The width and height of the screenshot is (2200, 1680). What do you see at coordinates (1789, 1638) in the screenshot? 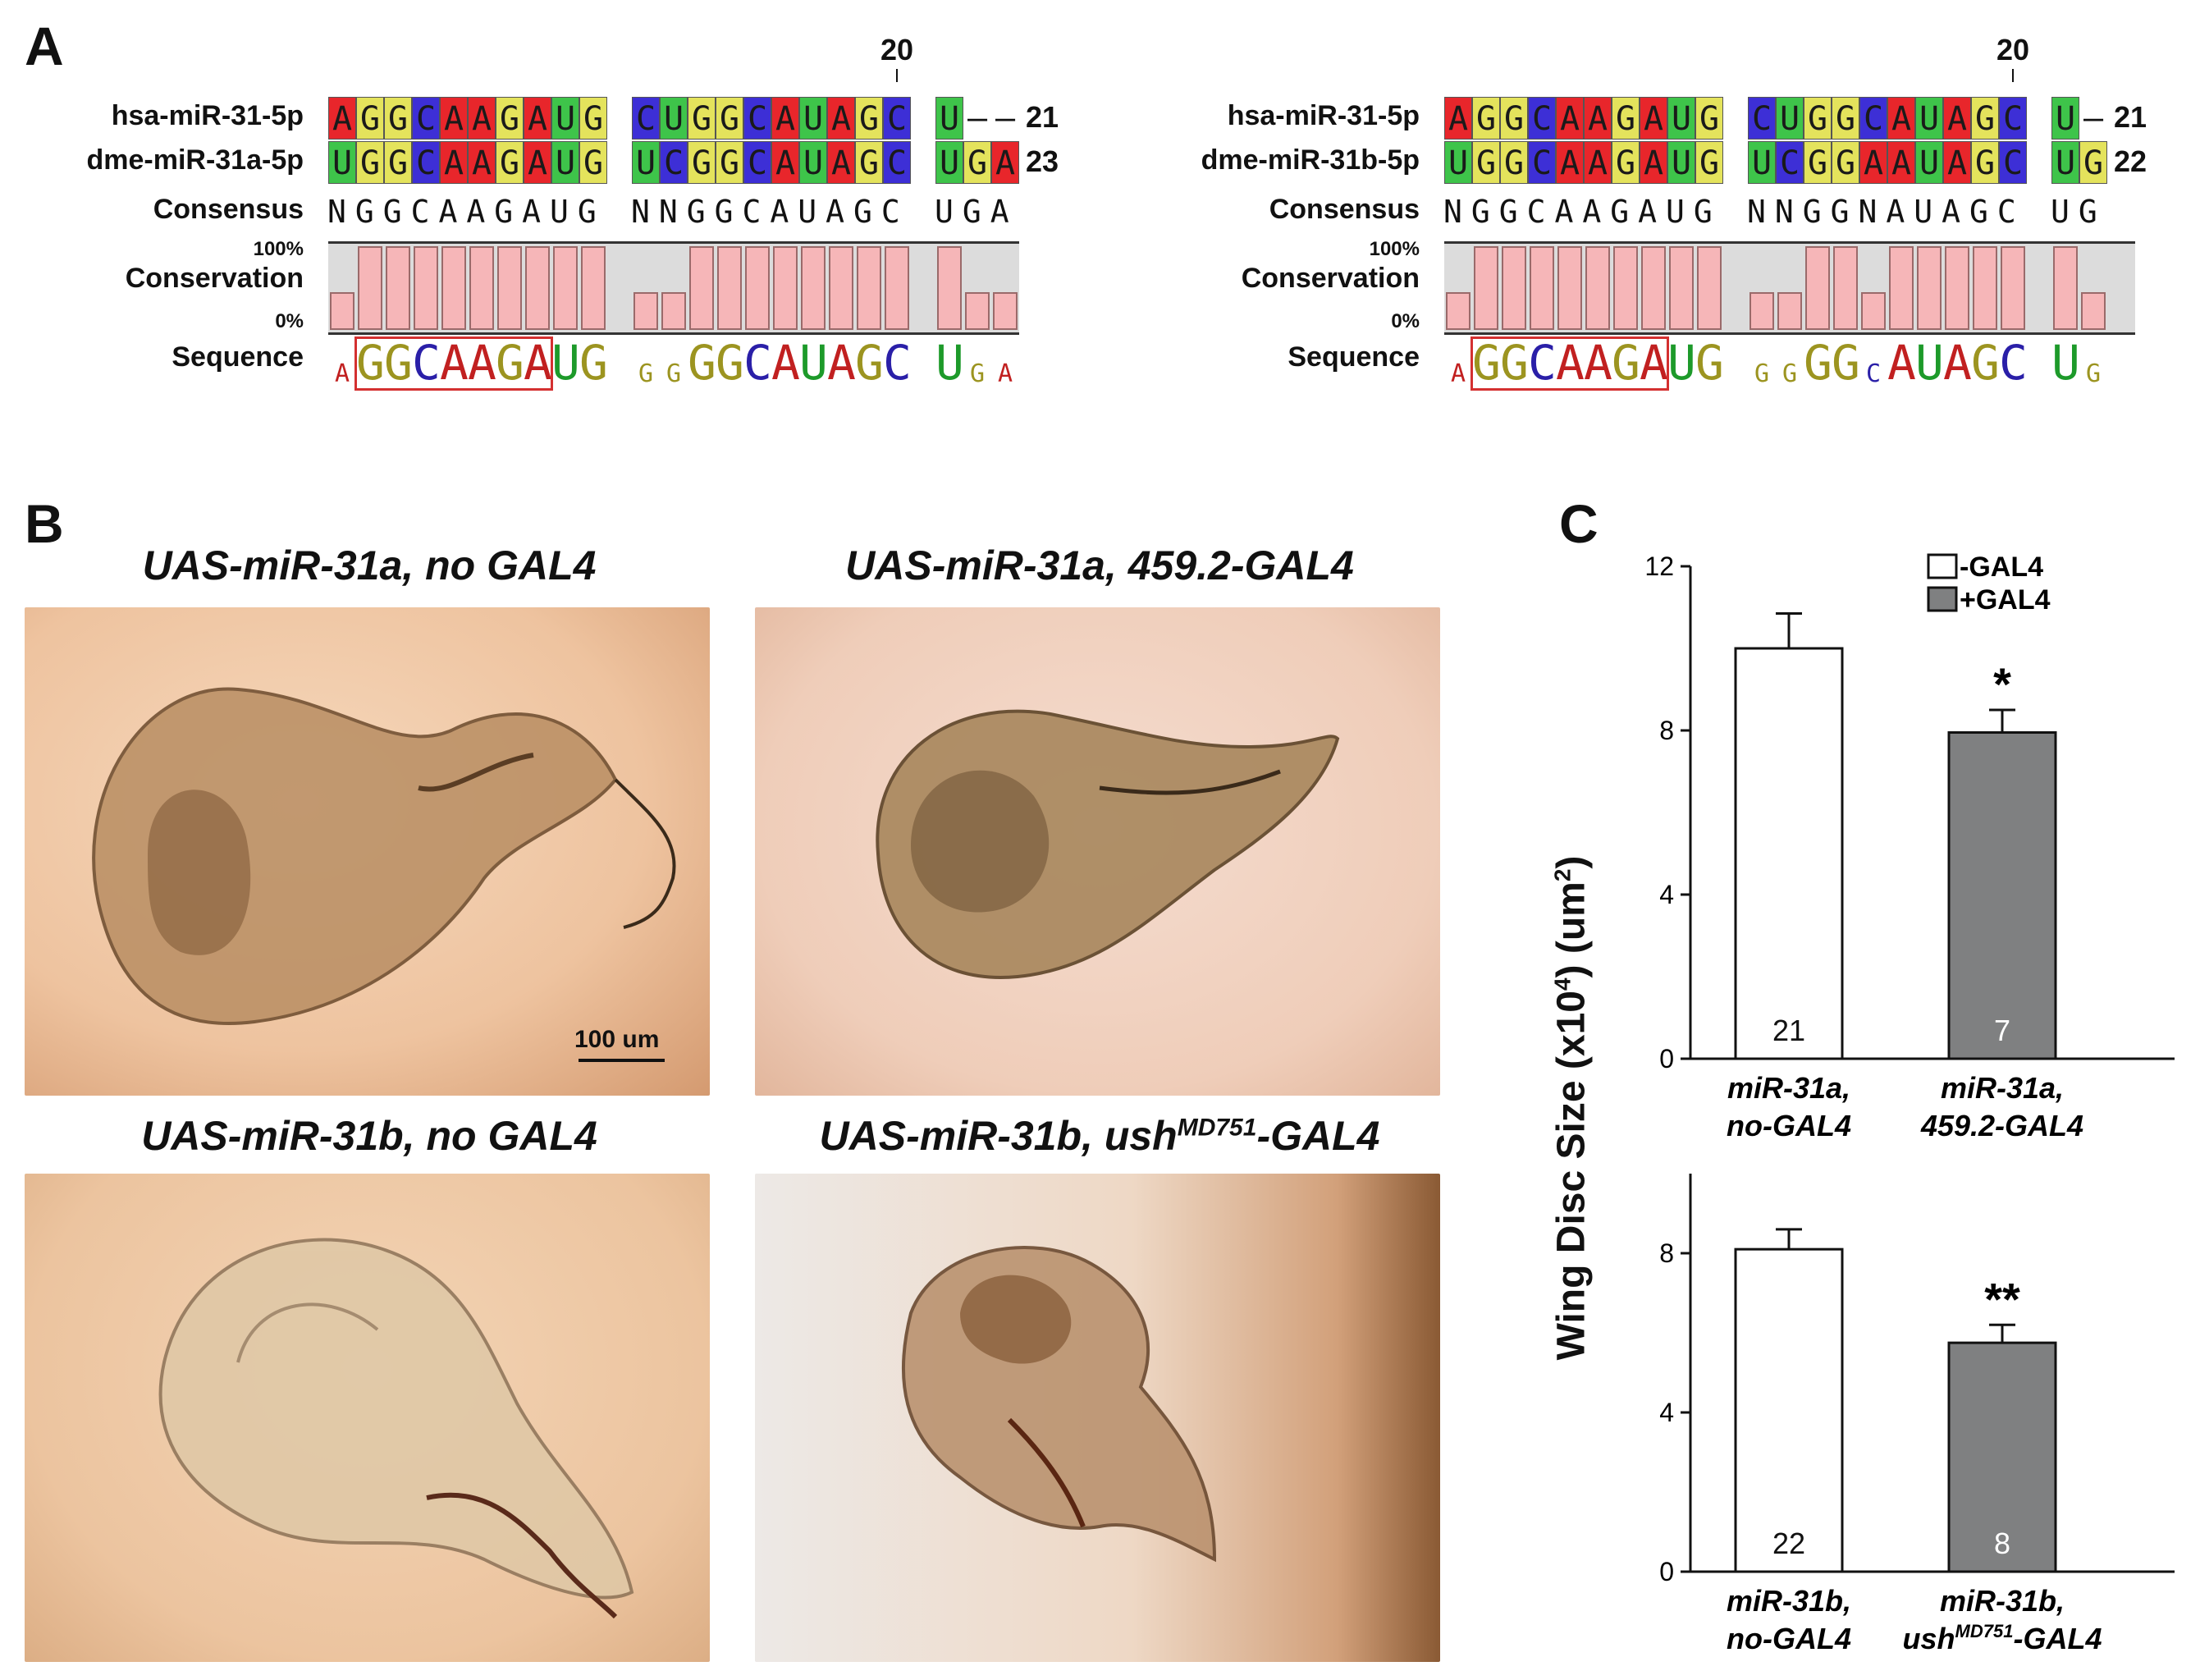
I see `category-label-line2: no-GAL4` at bounding box center [1789, 1638].